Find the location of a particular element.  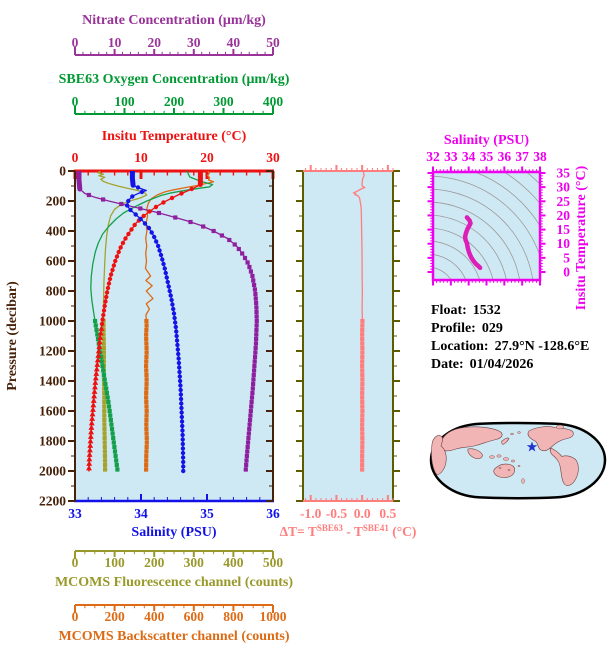

svg-text: 500 is located at coordinates (273, 562).